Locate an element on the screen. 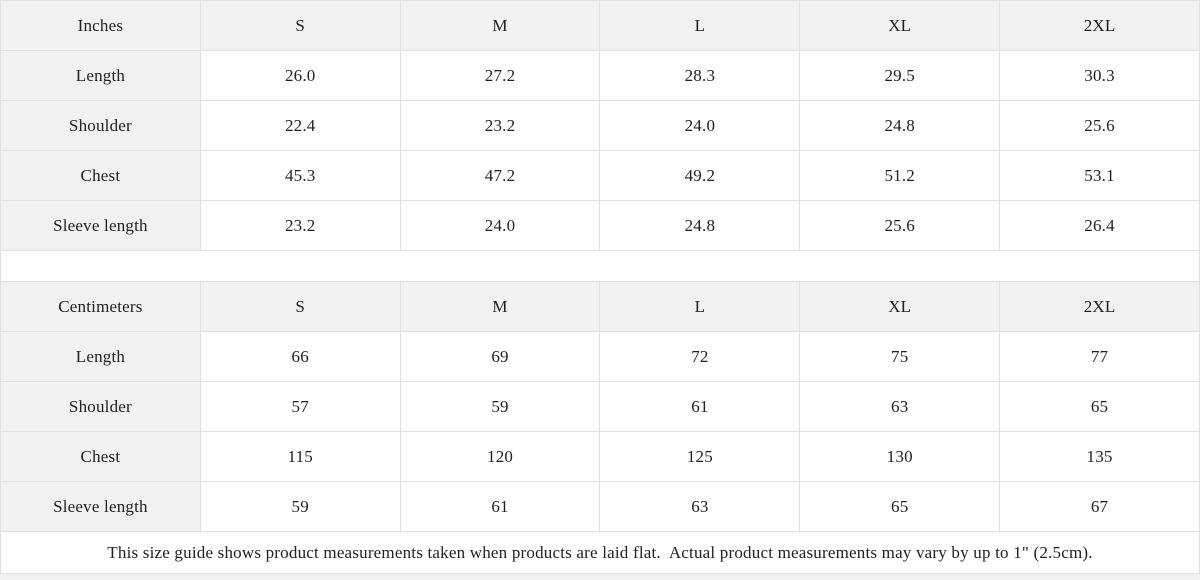 Image resolution: width=1200 pixels, height=580 pixels. table-row: Sleeve length 59 61 63 65 67 is located at coordinates (600, 506).